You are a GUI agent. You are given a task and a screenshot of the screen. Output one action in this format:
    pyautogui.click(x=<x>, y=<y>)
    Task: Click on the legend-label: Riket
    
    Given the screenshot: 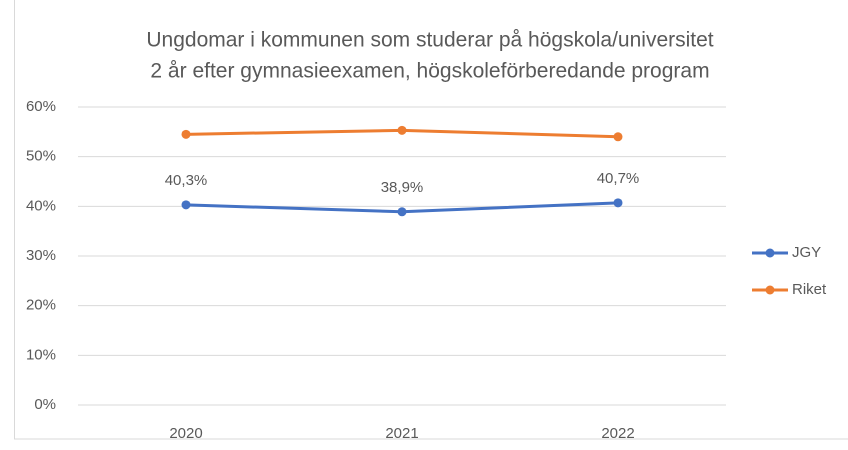 What is the action you would take?
    pyautogui.click(x=809, y=289)
    